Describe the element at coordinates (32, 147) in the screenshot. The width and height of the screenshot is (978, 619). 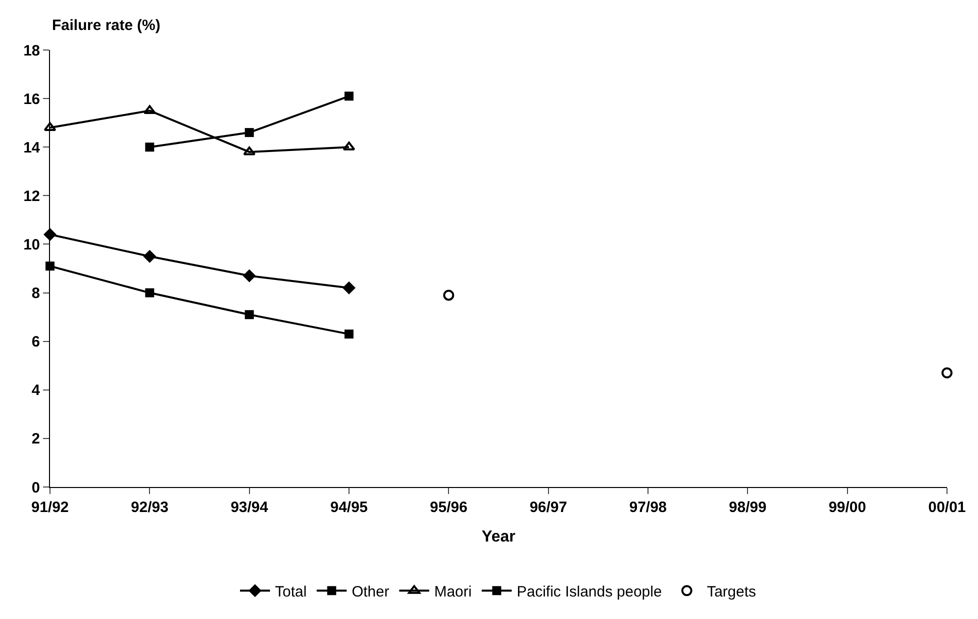
I see `y-tick-label: 14` at that location.